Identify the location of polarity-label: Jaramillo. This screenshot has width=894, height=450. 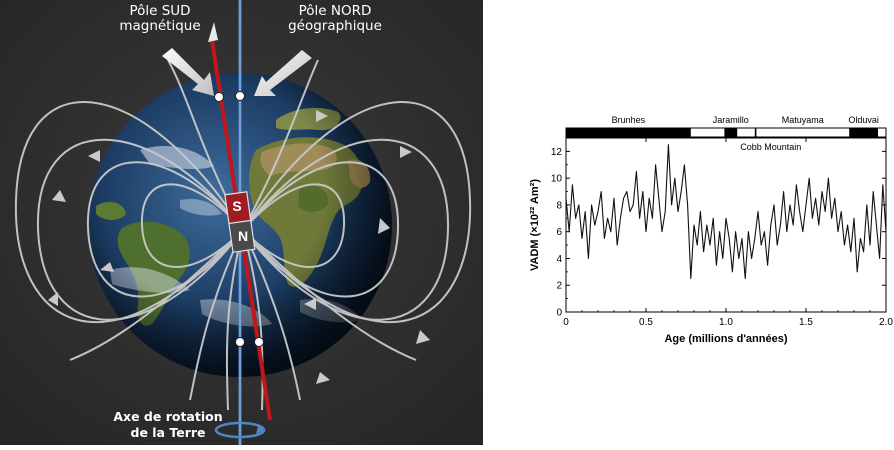
(731, 120).